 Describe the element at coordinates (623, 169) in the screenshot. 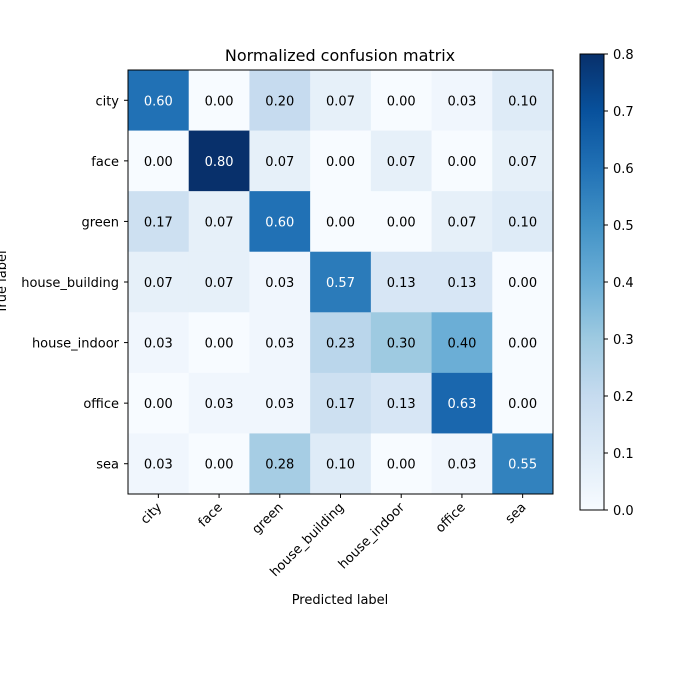

I see `colorbar-tick-label: 0.6` at that location.